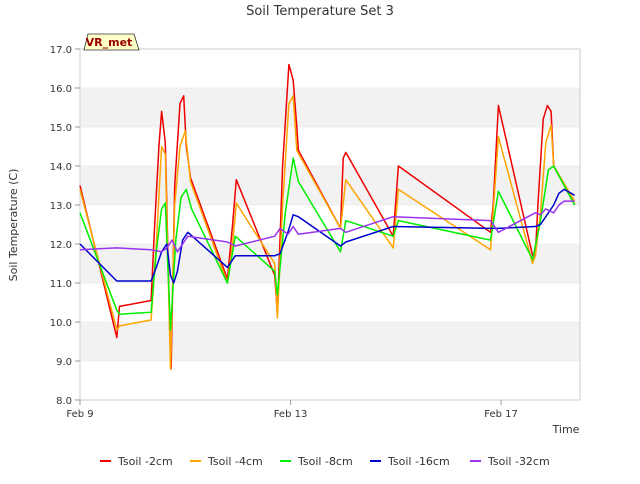  What do you see at coordinates (61, 206) in the screenshot?
I see `y-tick-label: 13.0` at bounding box center [61, 206].